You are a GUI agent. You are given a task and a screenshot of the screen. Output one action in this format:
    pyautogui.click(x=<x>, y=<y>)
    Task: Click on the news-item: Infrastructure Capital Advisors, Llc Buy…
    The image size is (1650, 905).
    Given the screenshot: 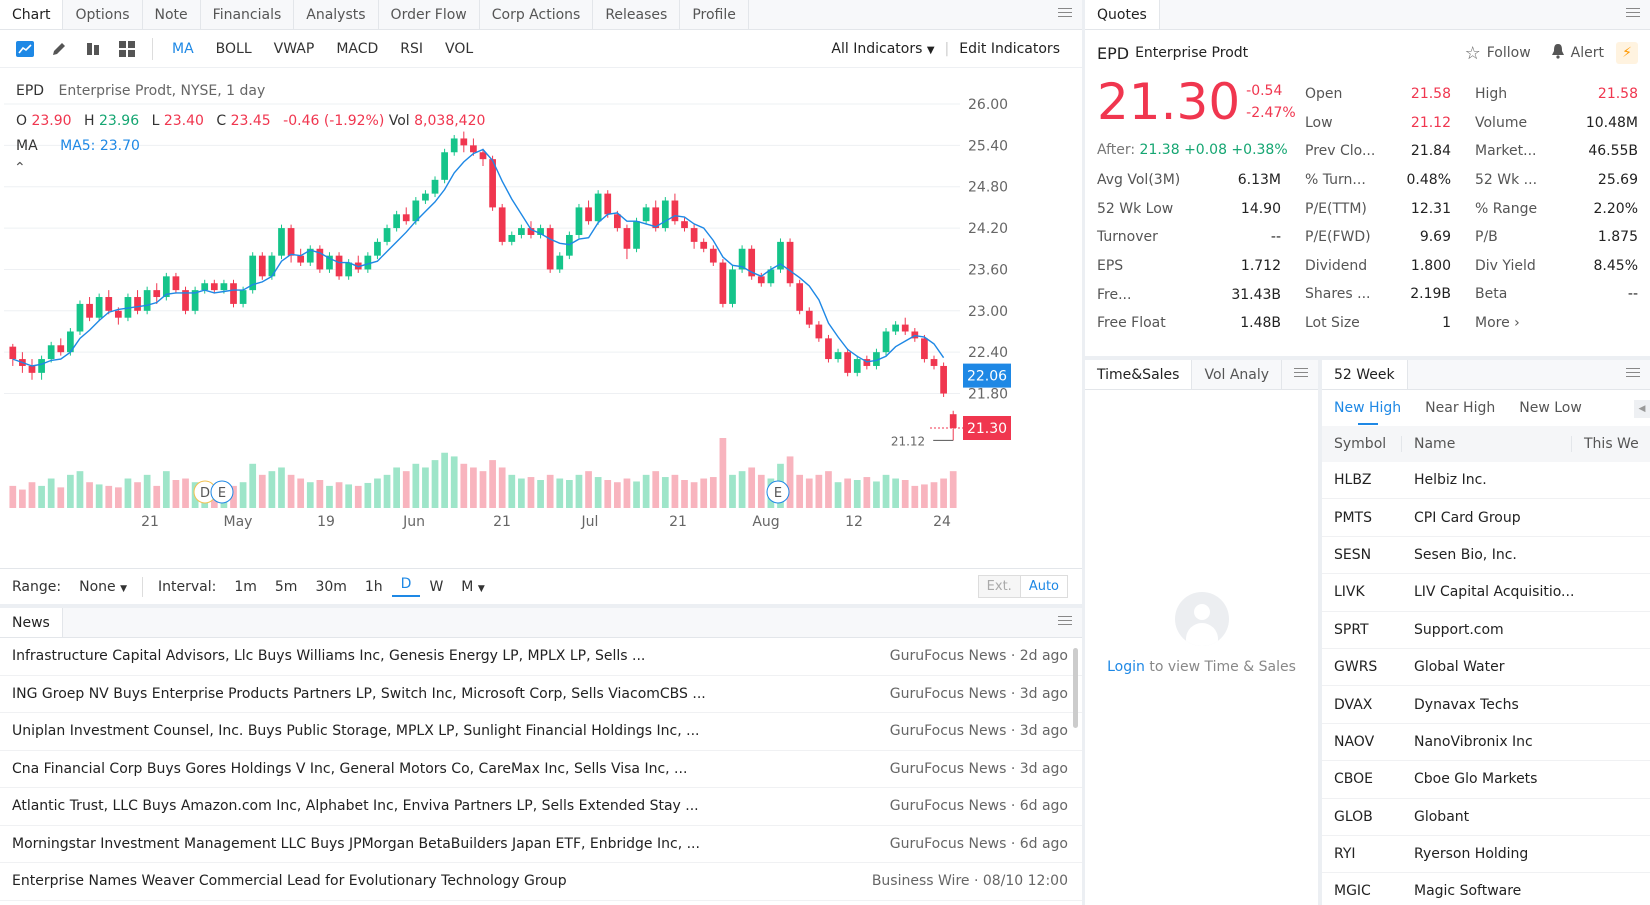 What is the action you would take?
    pyautogui.click(x=541, y=657)
    